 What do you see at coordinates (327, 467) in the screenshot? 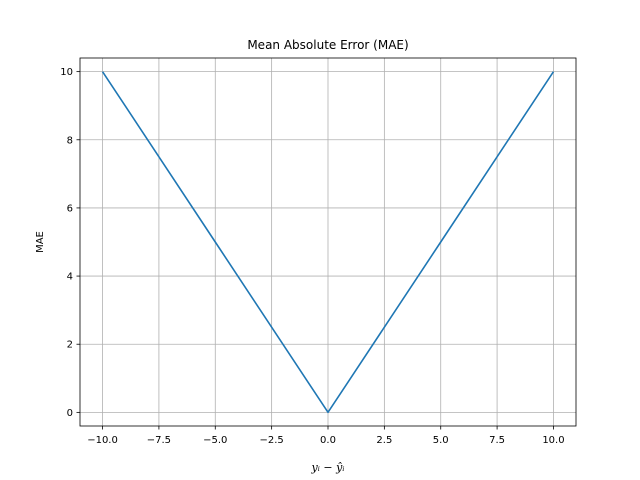
I see `x-axis-label: yᵢ − ŷᵢ` at bounding box center [327, 467].